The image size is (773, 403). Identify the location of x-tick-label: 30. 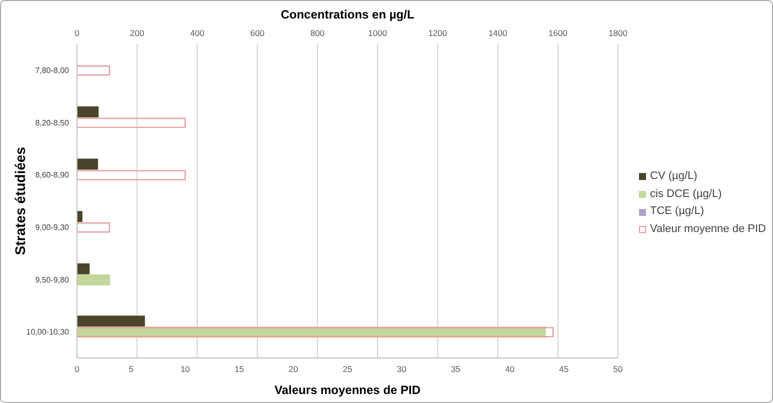
(401, 369).